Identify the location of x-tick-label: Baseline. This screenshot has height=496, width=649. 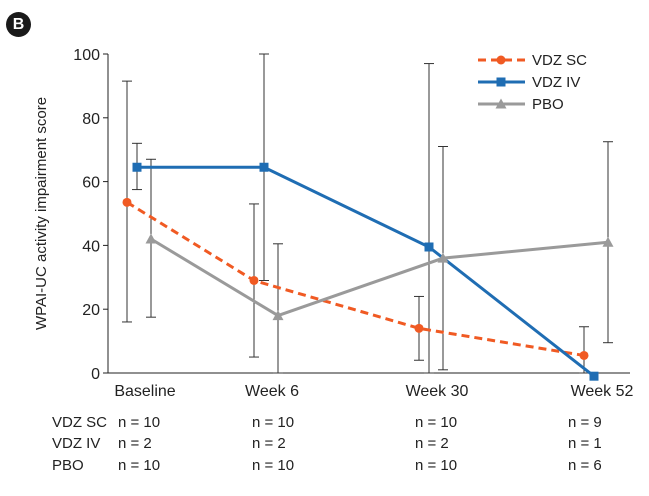
(144, 391).